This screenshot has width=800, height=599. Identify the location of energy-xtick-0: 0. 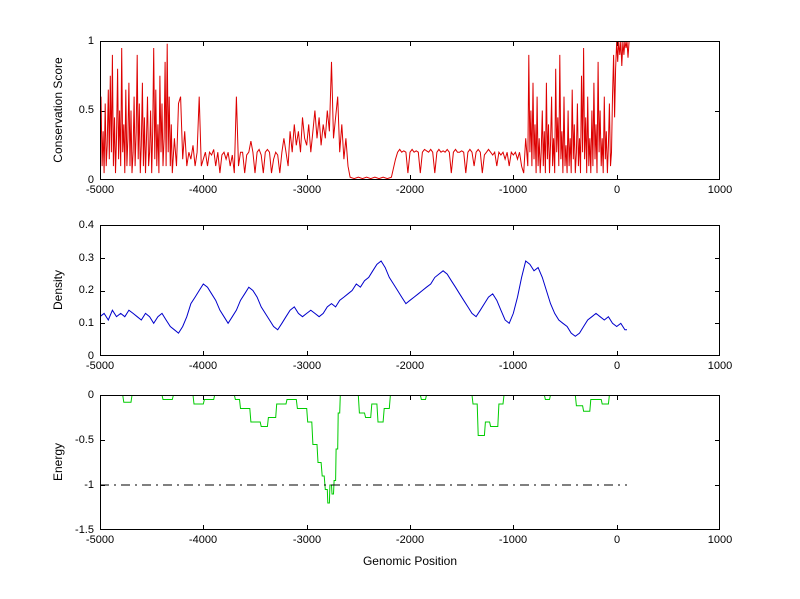
(617, 540).